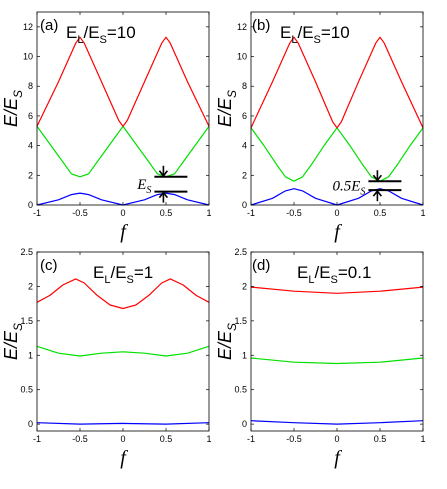 This screenshot has height=489, width=447. I want to click on ratio-label-value: =0.1, so click(355, 272).